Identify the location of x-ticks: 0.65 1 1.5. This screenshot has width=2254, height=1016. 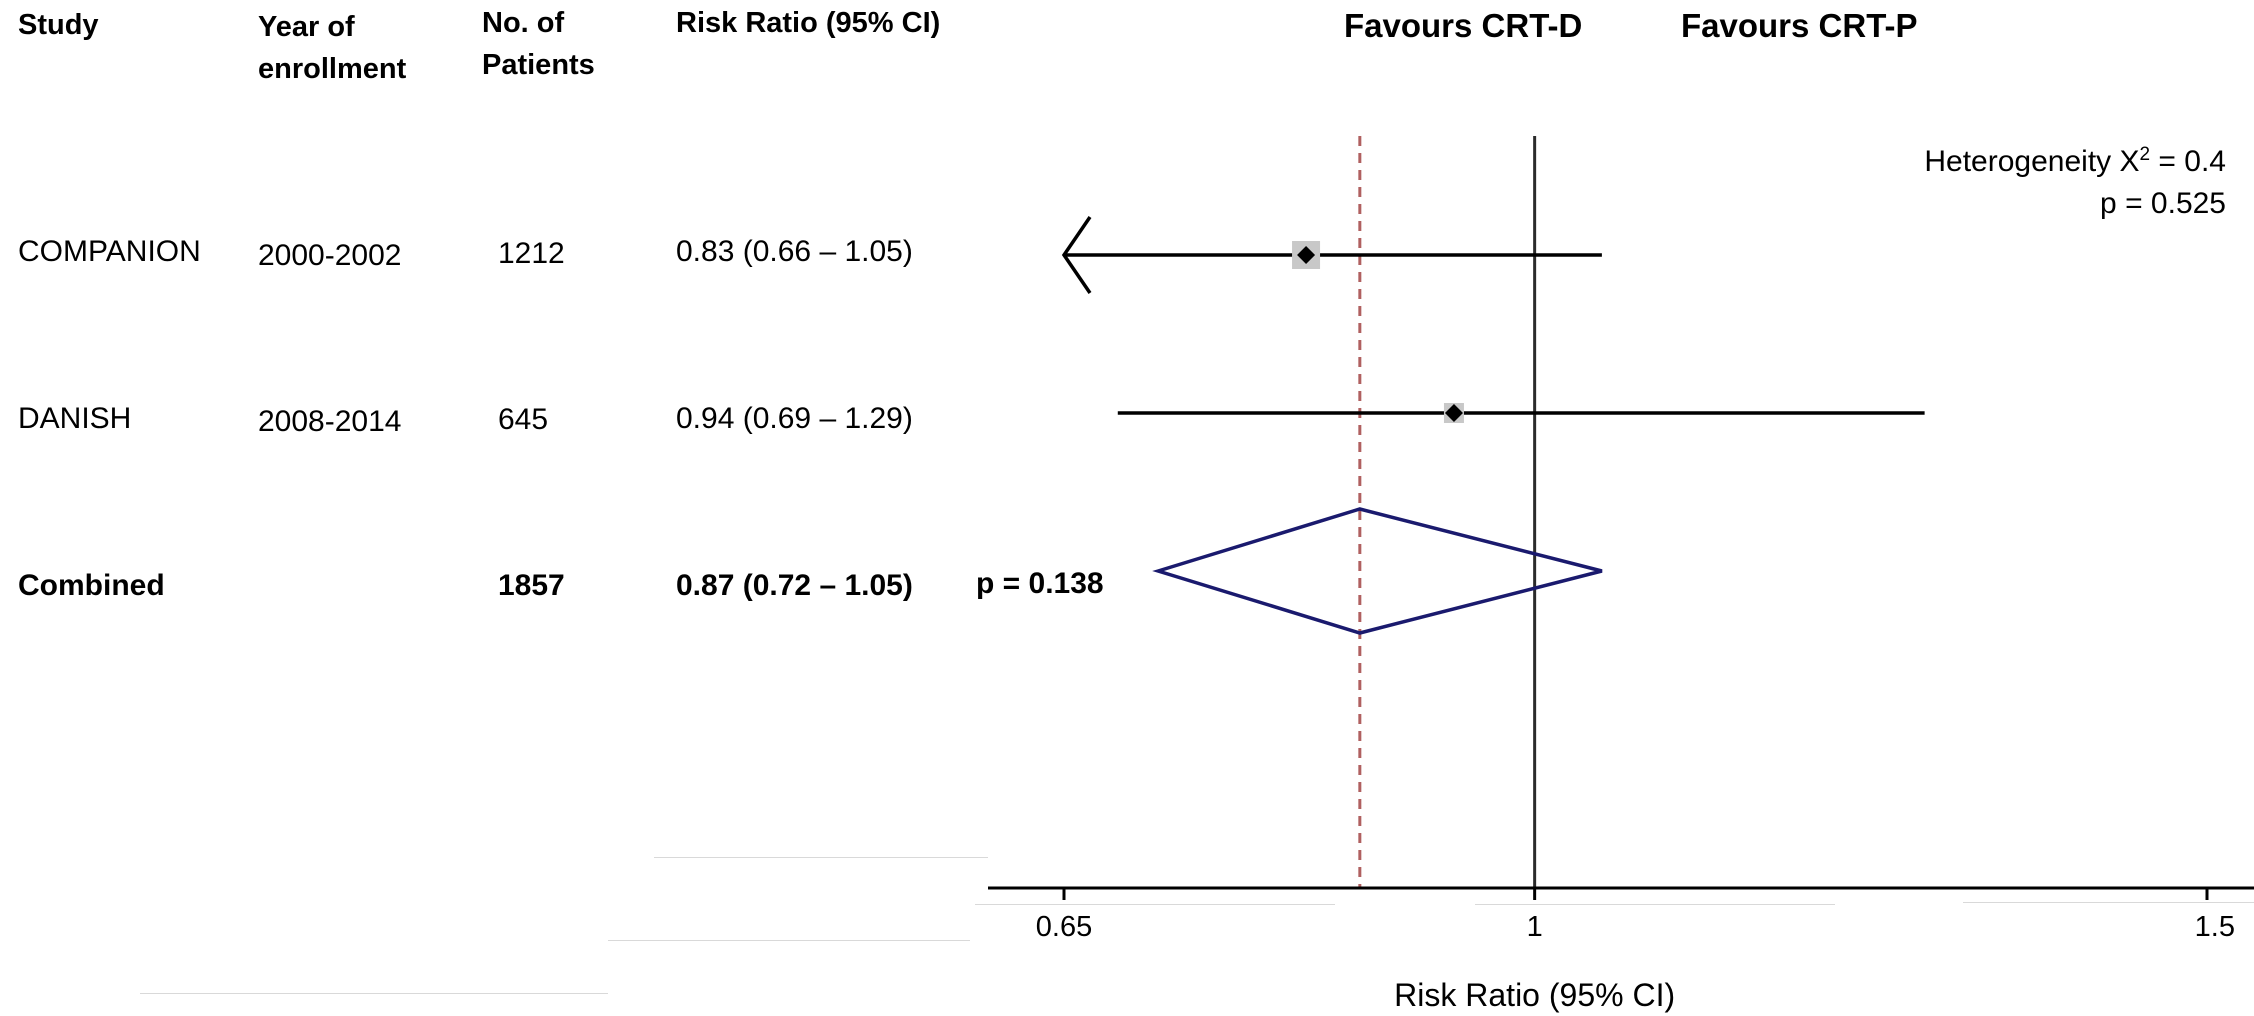
(1635, 915).